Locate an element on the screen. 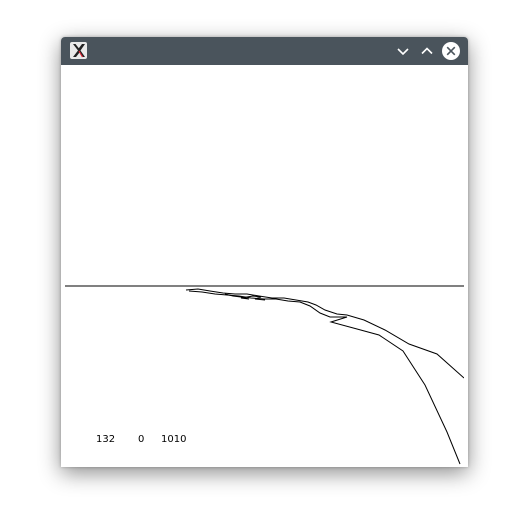 This screenshot has width=530, height=531. maximize-button is located at coordinates (427, 51).